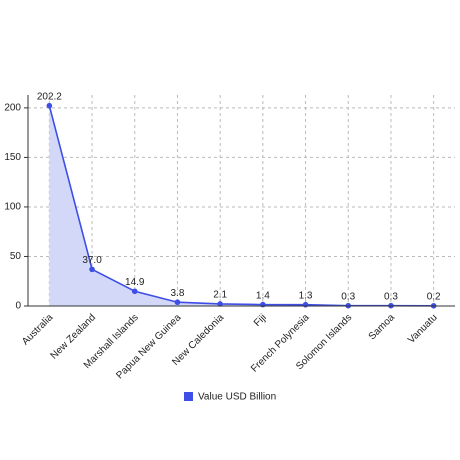 The width and height of the screenshot is (460, 460). Describe the element at coordinates (92, 260) in the screenshot. I see `value-label: 37.0` at that location.